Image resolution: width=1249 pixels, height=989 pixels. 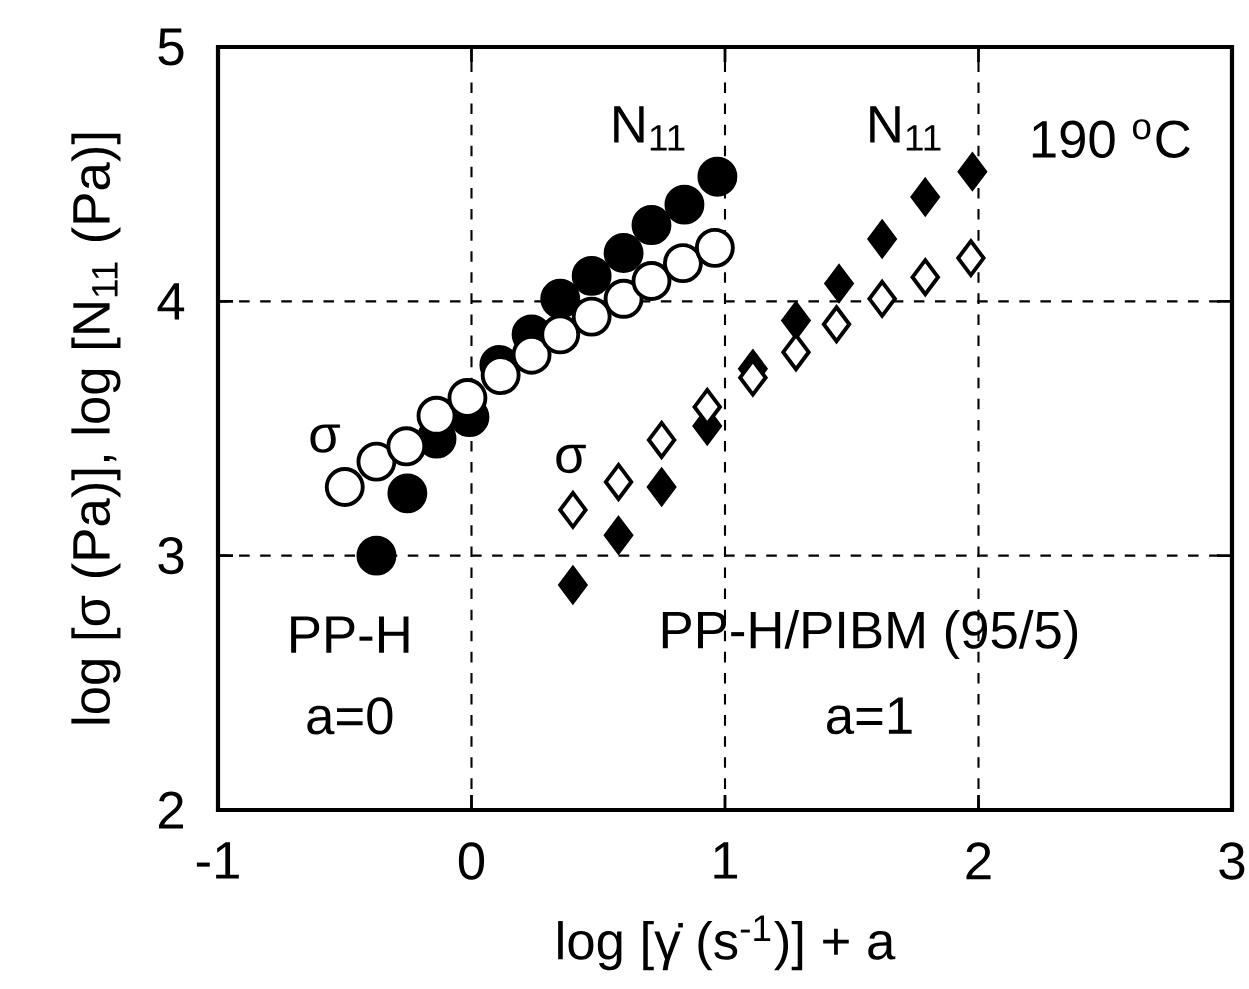 I want to click on annotation: 190 $^{o}$C, so click(x=1111, y=138).